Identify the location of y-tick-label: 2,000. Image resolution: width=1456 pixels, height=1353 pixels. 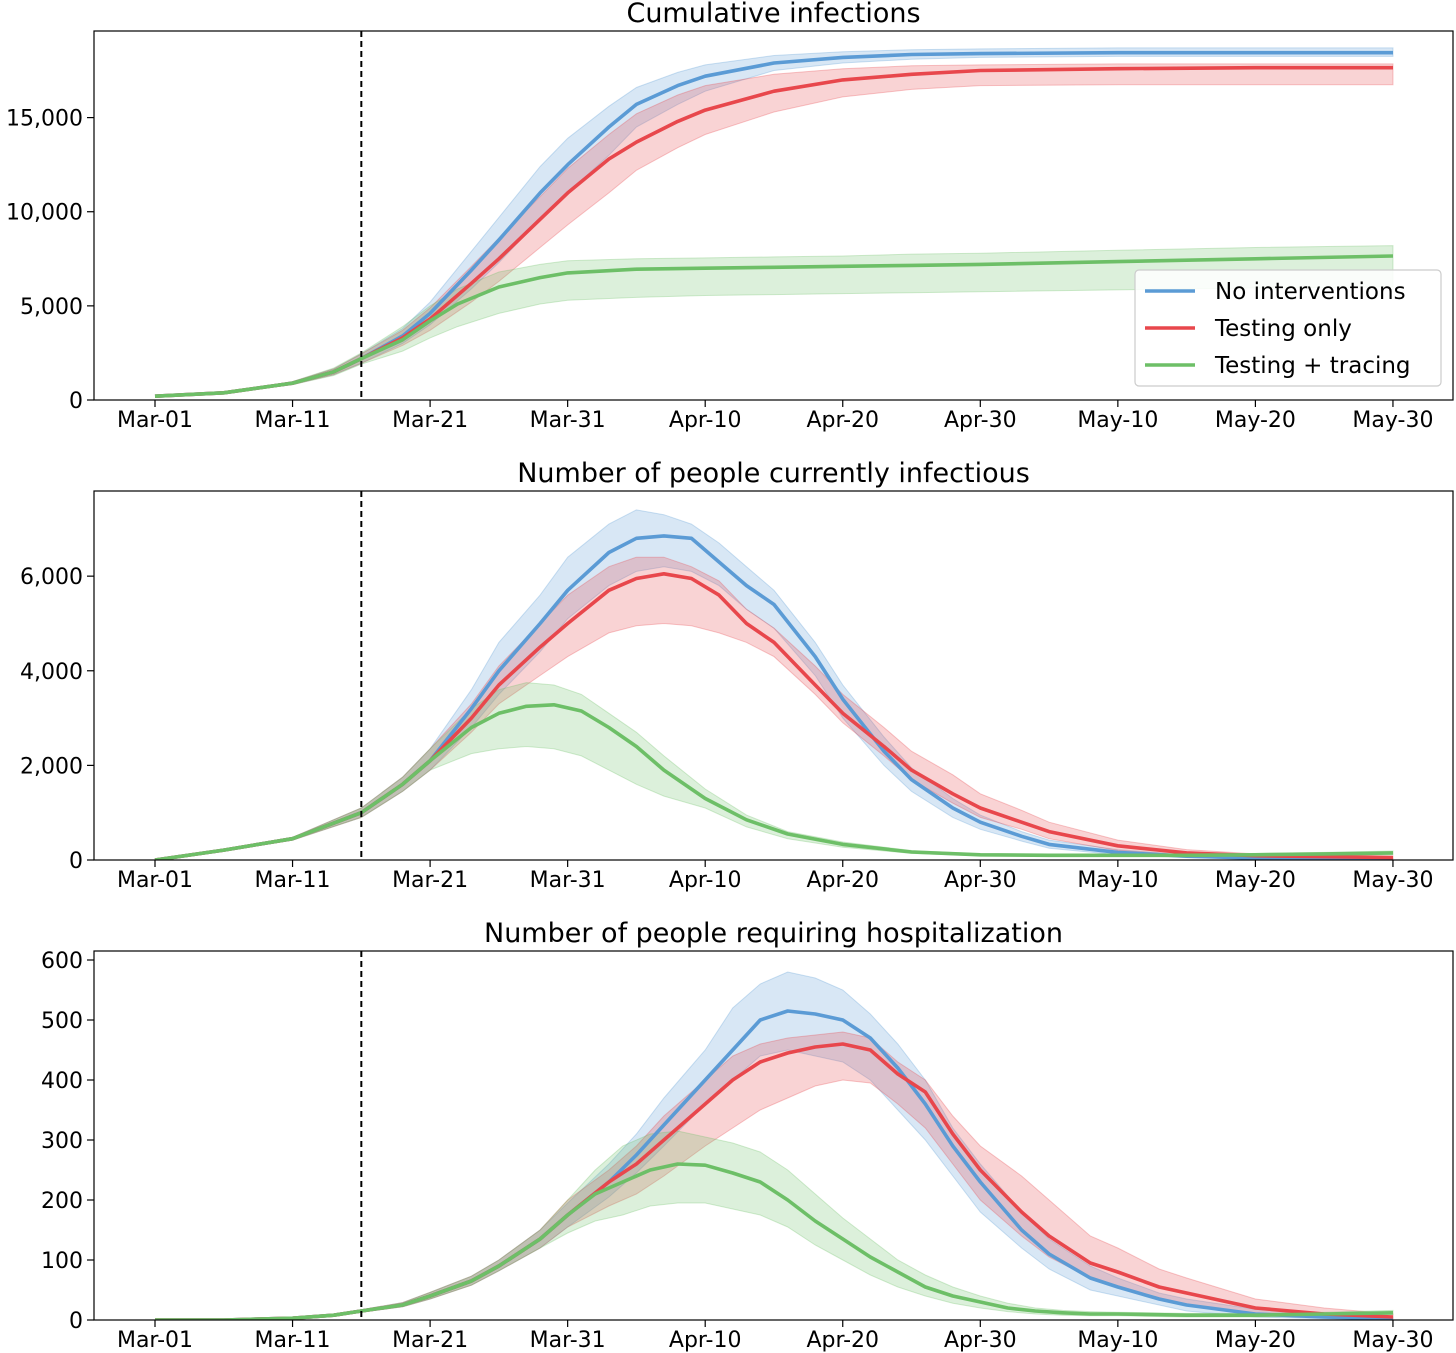
(51, 766).